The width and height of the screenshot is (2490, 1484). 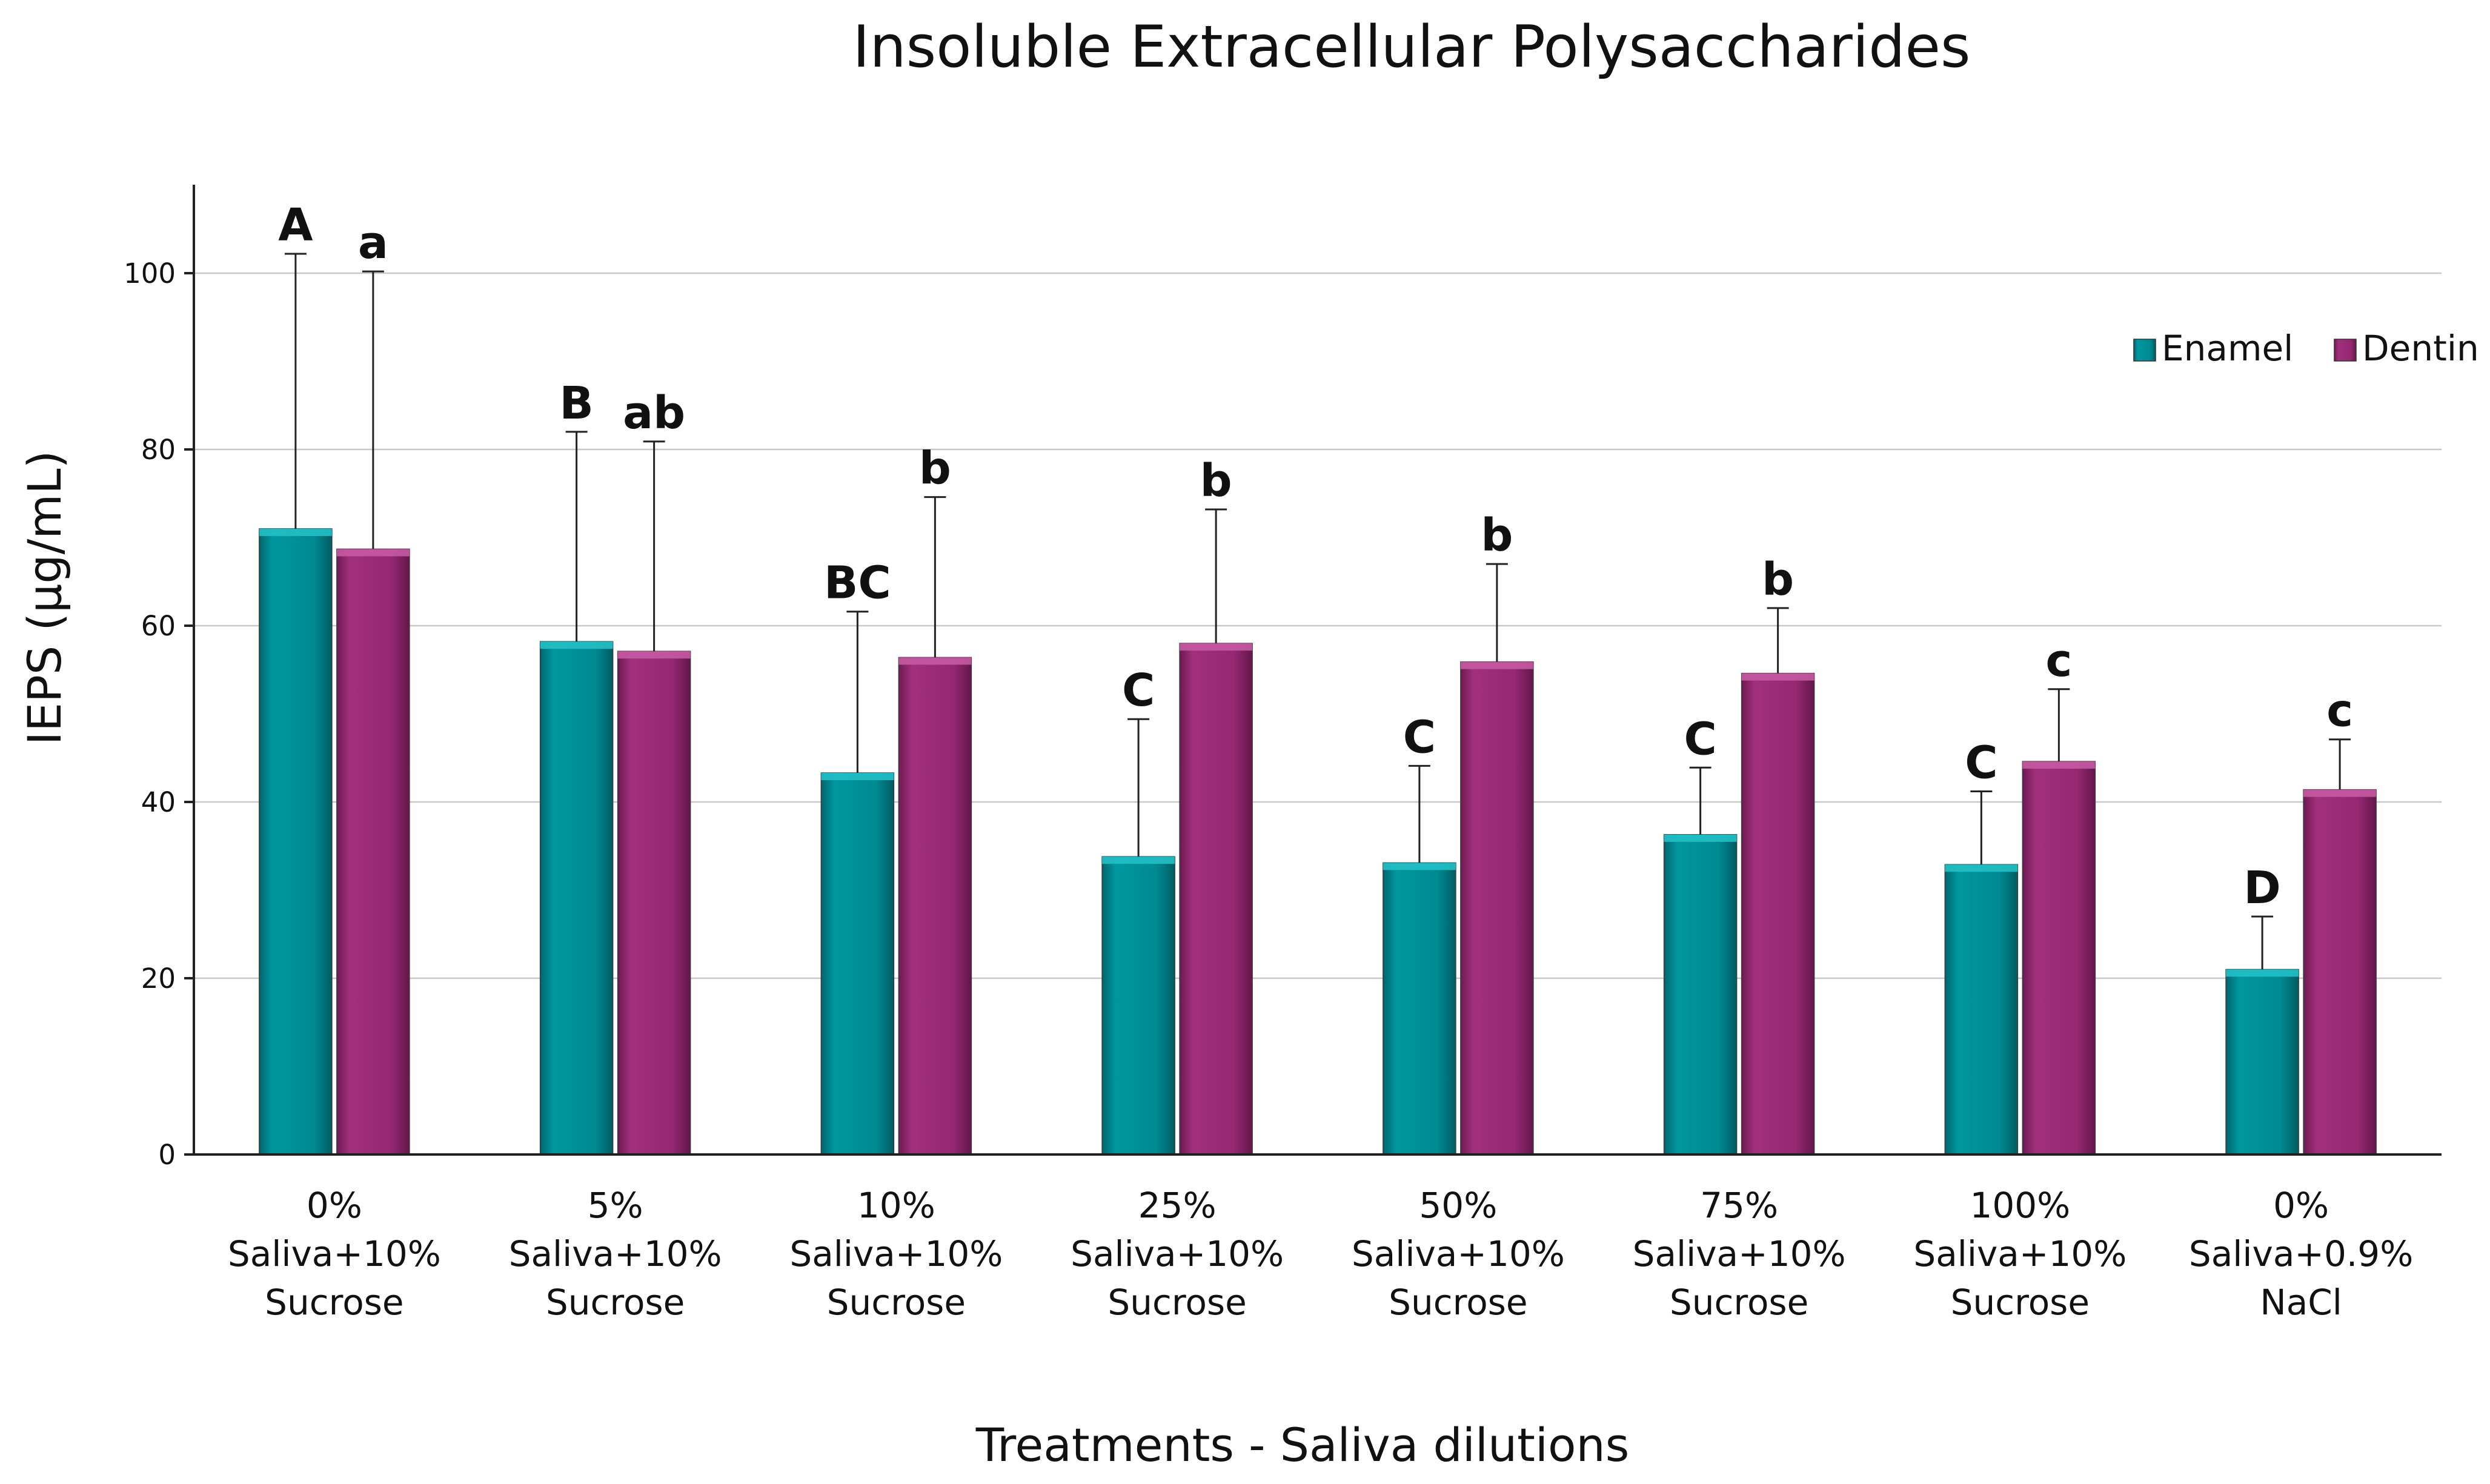 What do you see at coordinates (654, 413) in the screenshot?
I see `significance-letter-dentin: ab` at bounding box center [654, 413].